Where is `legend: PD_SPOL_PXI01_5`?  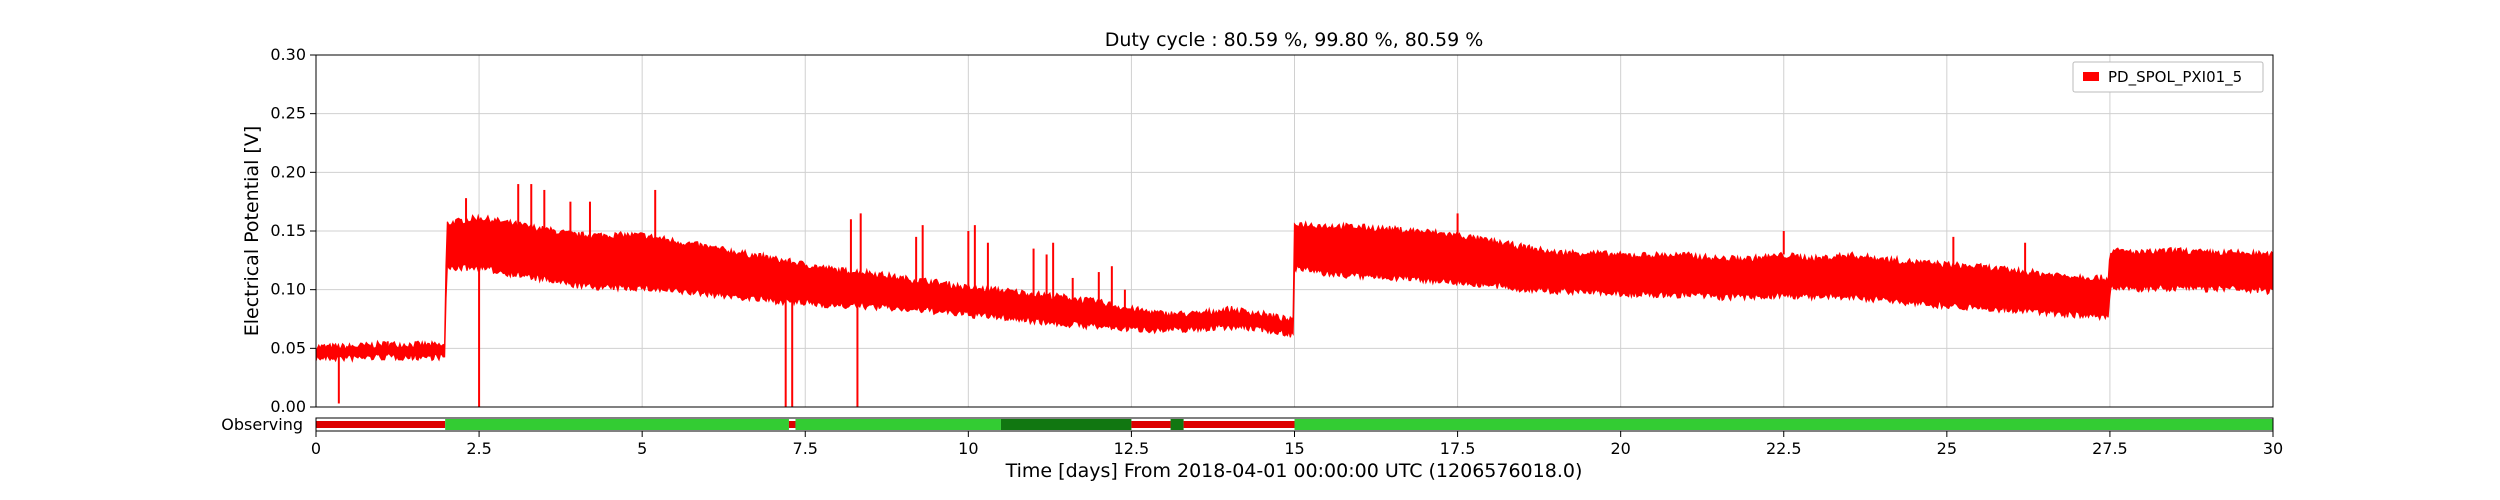
legend: PD_SPOL_PXI01_5 is located at coordinates (2168, 77).